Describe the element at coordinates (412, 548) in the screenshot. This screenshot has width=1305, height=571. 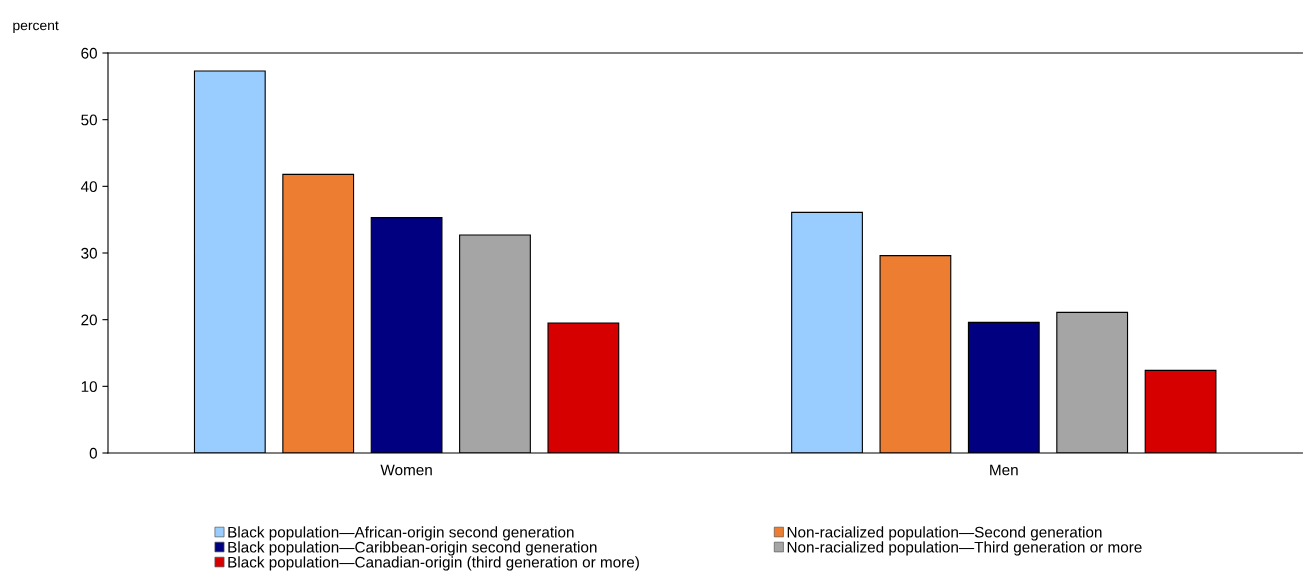
I see `legend-label: Black population—Caribbean-origin second generation` at that location.